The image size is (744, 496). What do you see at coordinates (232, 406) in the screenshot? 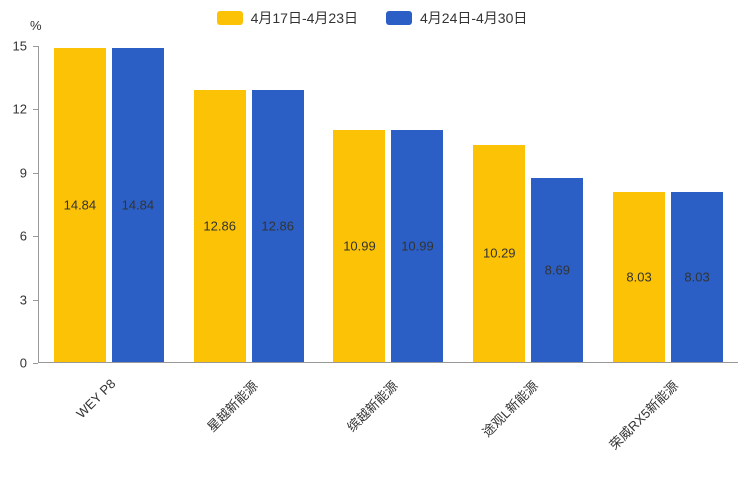
I see `x-axis-label: 星越新能源` at bounding box center [232, 406].